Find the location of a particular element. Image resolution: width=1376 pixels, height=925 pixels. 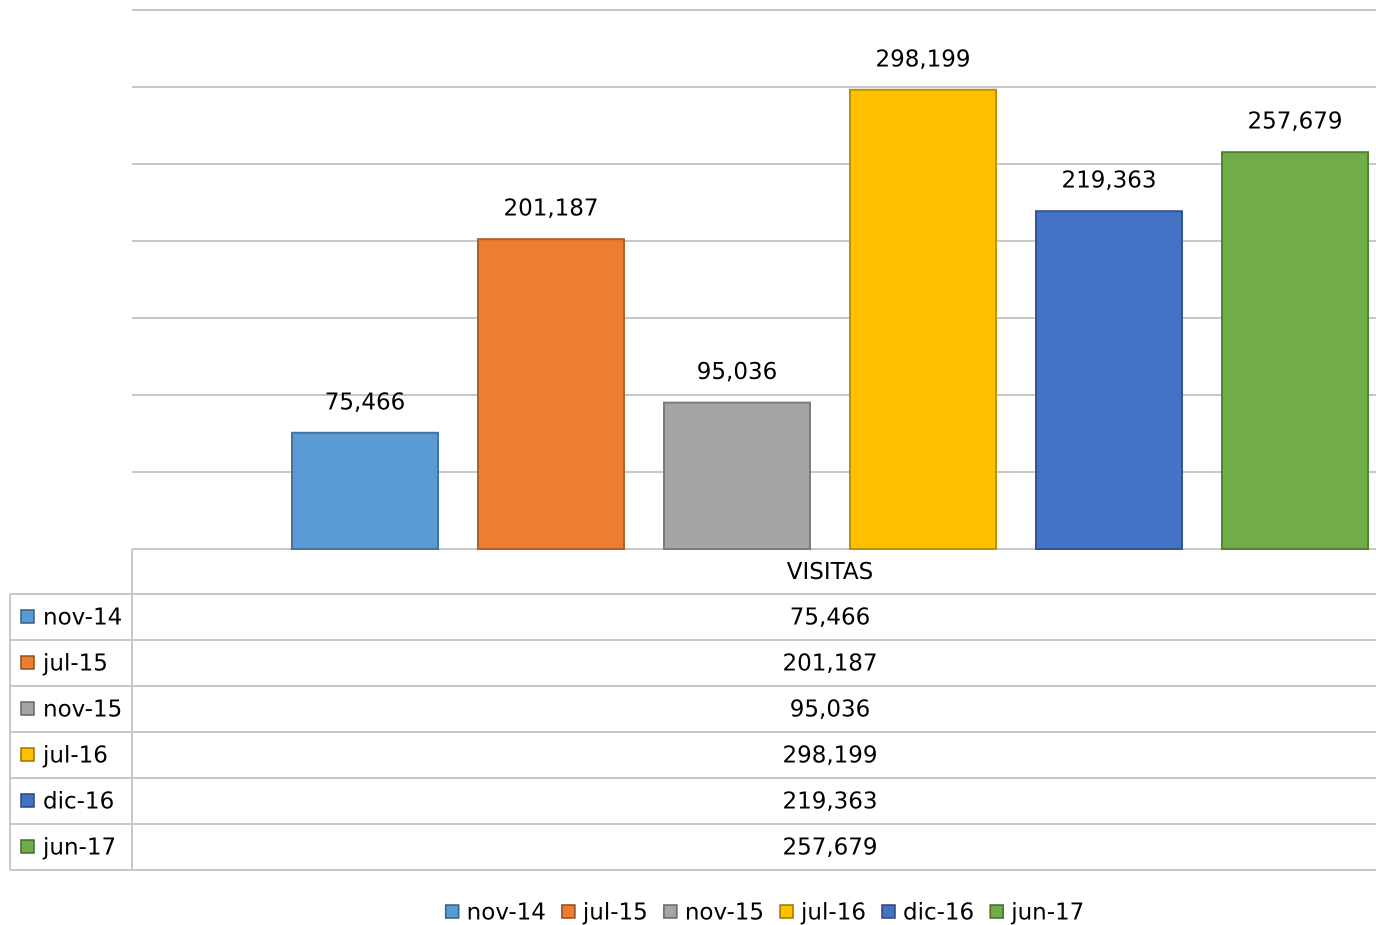

legend-label: jul-15 is located at coordinates (615, 912).